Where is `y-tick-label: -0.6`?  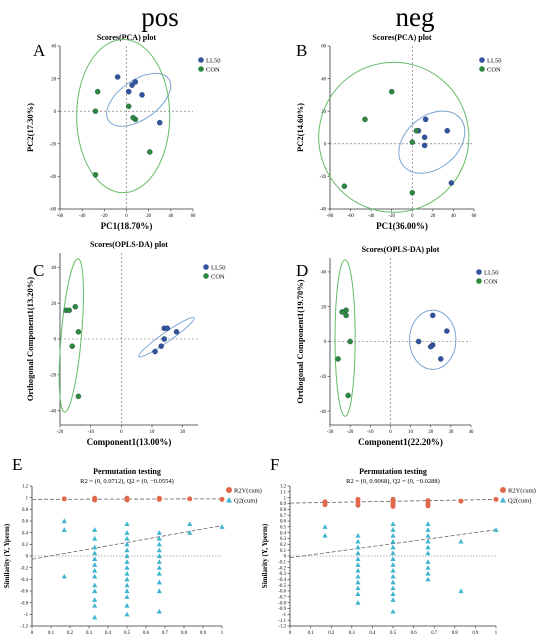 y-tick-label: -0.6 is located at coordinates (282, 592).